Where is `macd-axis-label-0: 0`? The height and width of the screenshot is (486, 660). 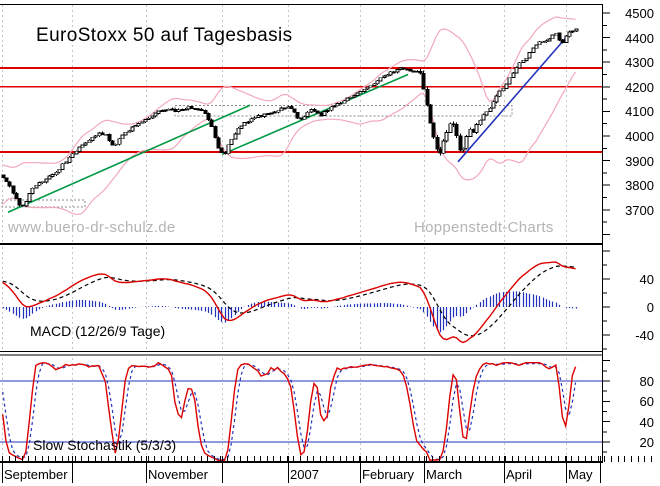
macd-axis-label-0: 0 is located at coordinates (650, 307).